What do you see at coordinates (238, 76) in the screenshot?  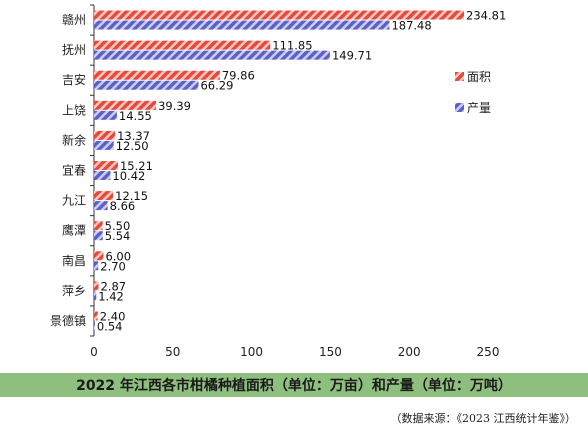 I see `data-label: 79.86` at bounding box center [238, 76].